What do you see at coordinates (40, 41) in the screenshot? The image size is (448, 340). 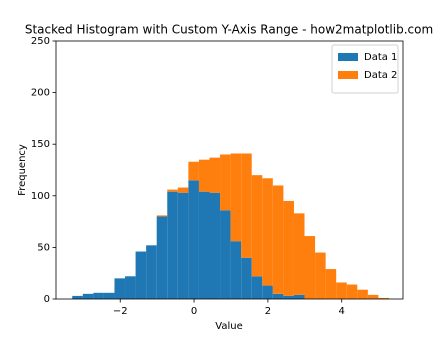 I see `y-tick-label: 250` at bounding box center [40, 41].